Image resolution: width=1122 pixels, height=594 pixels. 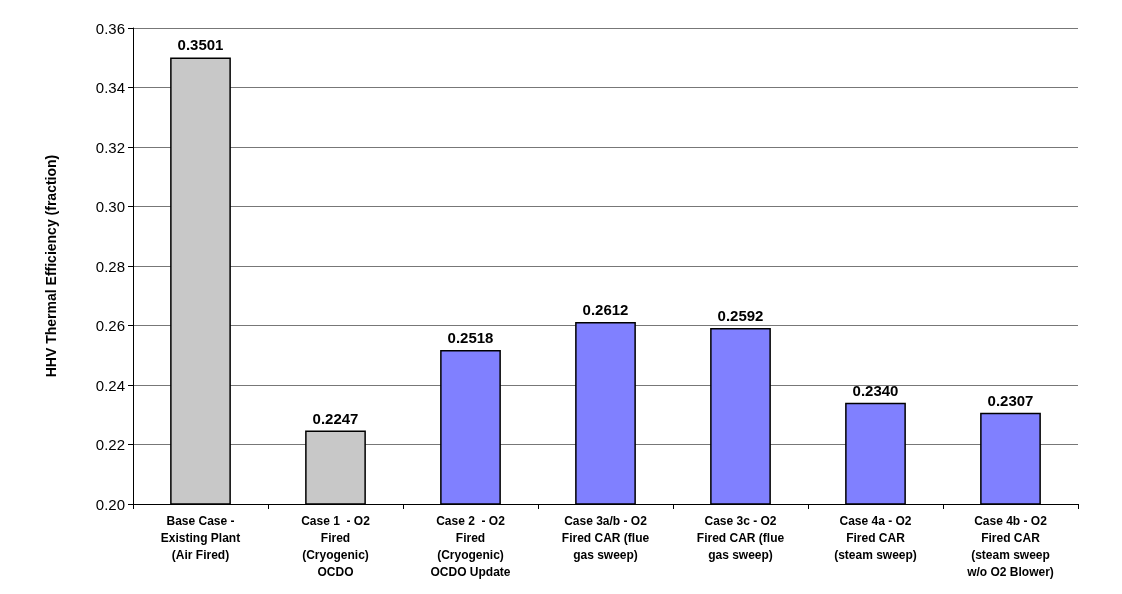 I want to click on data-label: 0.3501, so click(x=200, y=45).